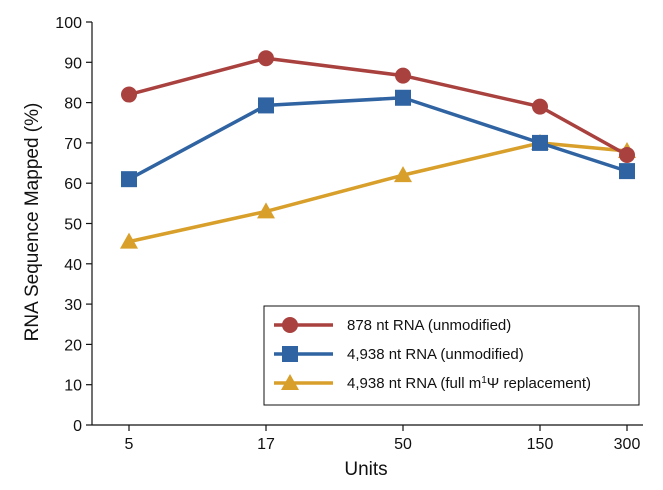 Image resolution: width=663 pixels, height=490 pixels. Describe the element at coordinates (365, 469) in the screenshot. I see `x-axis-title: Units` at that location.